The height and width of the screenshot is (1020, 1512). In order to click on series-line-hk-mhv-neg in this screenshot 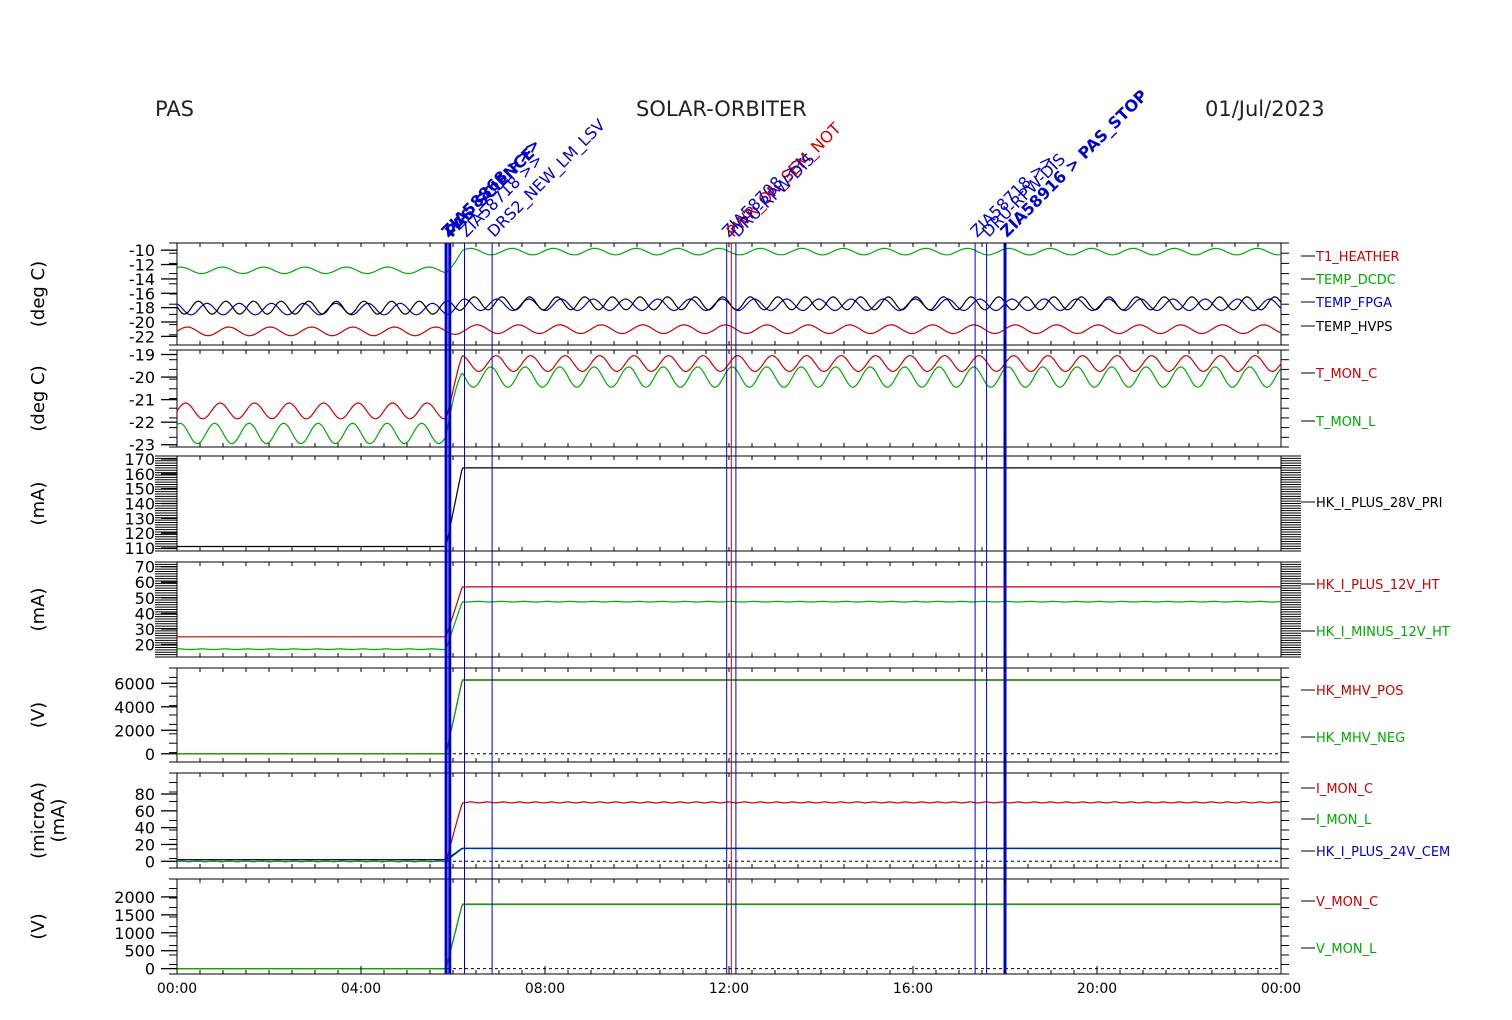, I will do `click(729, 717)`.